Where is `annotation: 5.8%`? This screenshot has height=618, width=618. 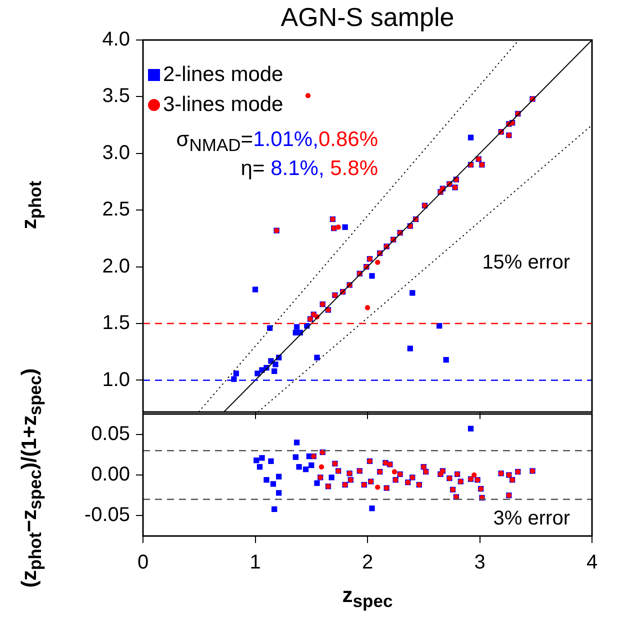
annotation: 5.8% is located at coordinates (353, 168).